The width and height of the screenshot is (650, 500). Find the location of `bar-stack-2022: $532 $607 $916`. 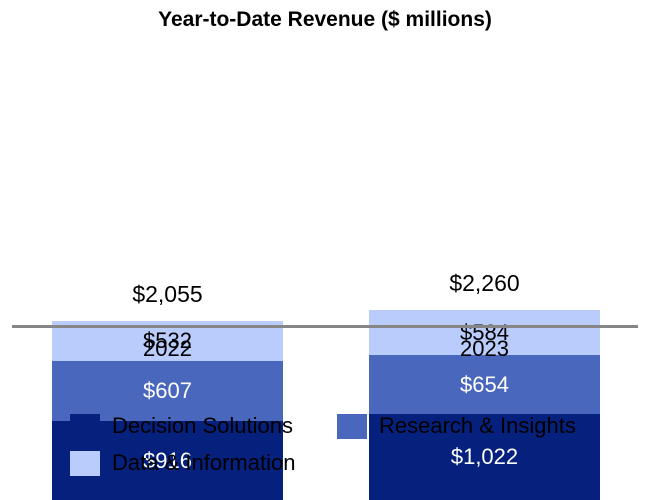

bar-stack-2022: $532 $607 $916 is located at coordinates (167, 410).